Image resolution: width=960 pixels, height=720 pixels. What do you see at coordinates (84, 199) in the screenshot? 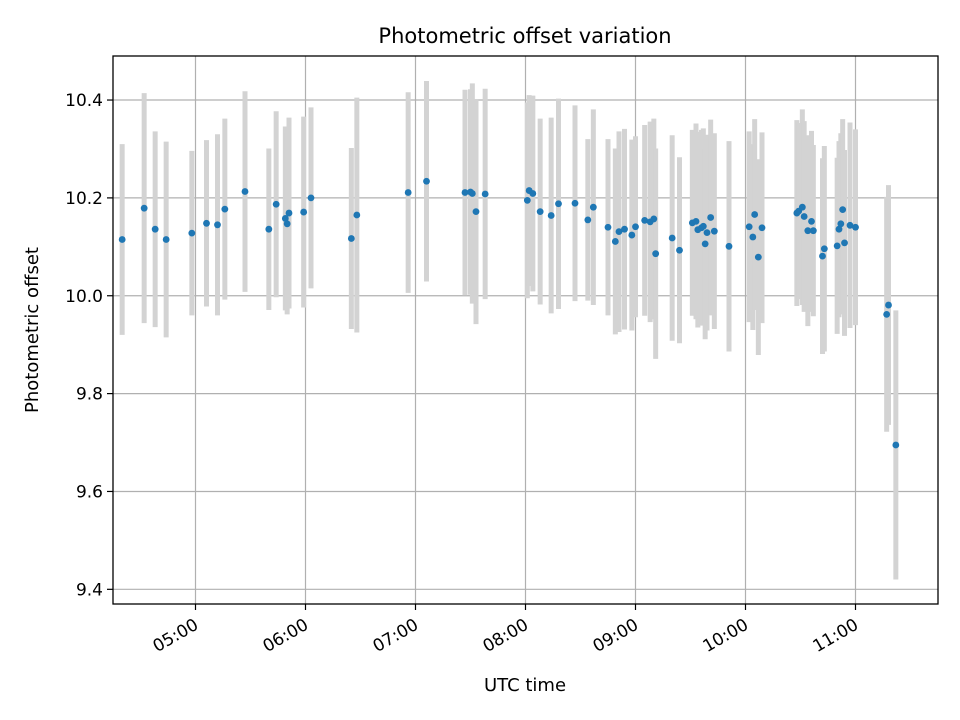
I see `y-tick-label: 10.2` at bounding box center [84, 199].